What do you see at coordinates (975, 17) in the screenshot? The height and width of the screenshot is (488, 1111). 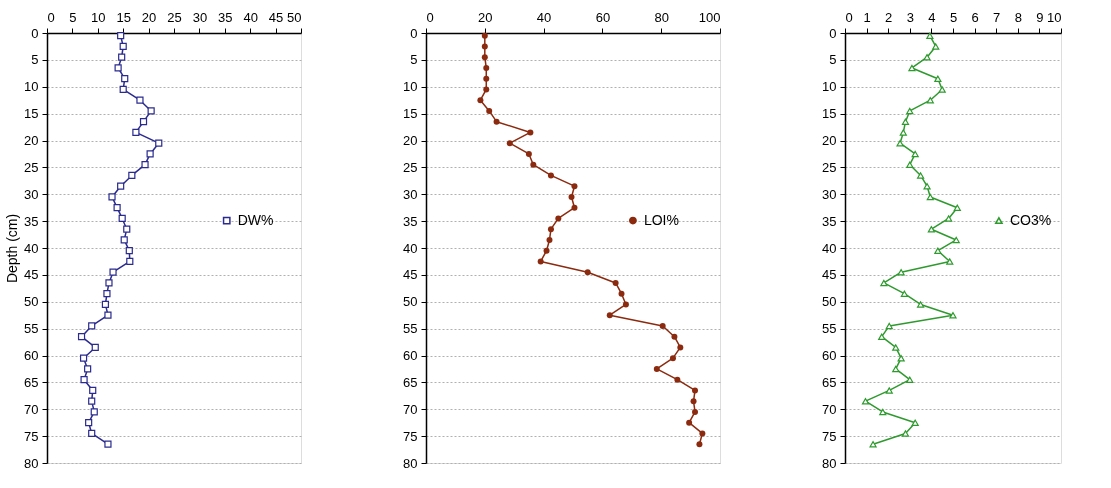 I see `x-tick-label: 6` at bounding box center [975, 17].